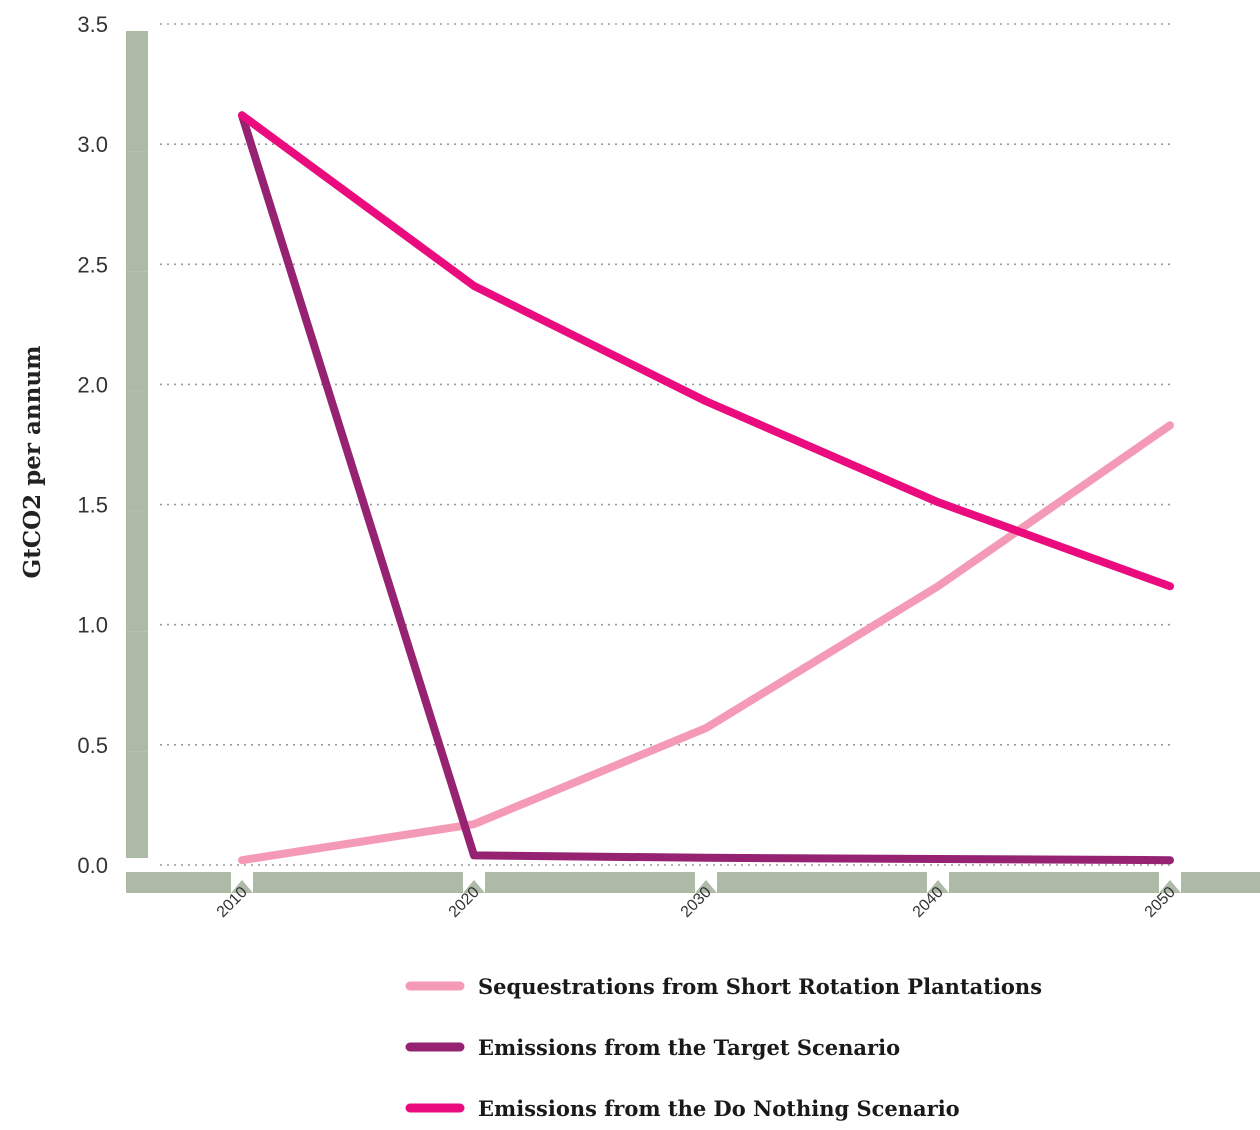 This screenshot has width=1260, height=1130. Describe the element at coordinates (92, 445) in the screenshot. I see `y-tick-labels: 0.0 0.5 1.0 1.5 2.0 2.5 3.0 3.5` at that location.